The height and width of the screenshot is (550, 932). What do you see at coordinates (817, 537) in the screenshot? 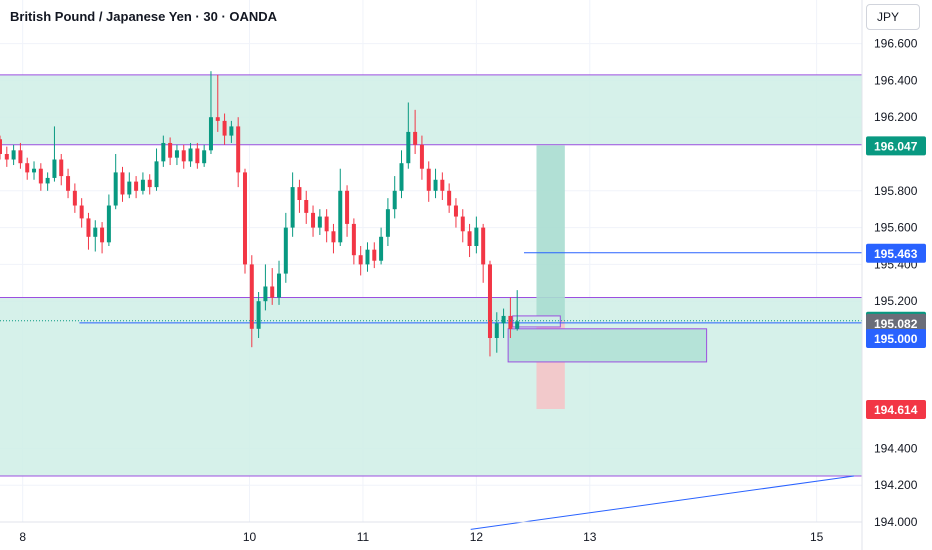
I see `time-tick-label: 15` at bounding box center [817, 537].